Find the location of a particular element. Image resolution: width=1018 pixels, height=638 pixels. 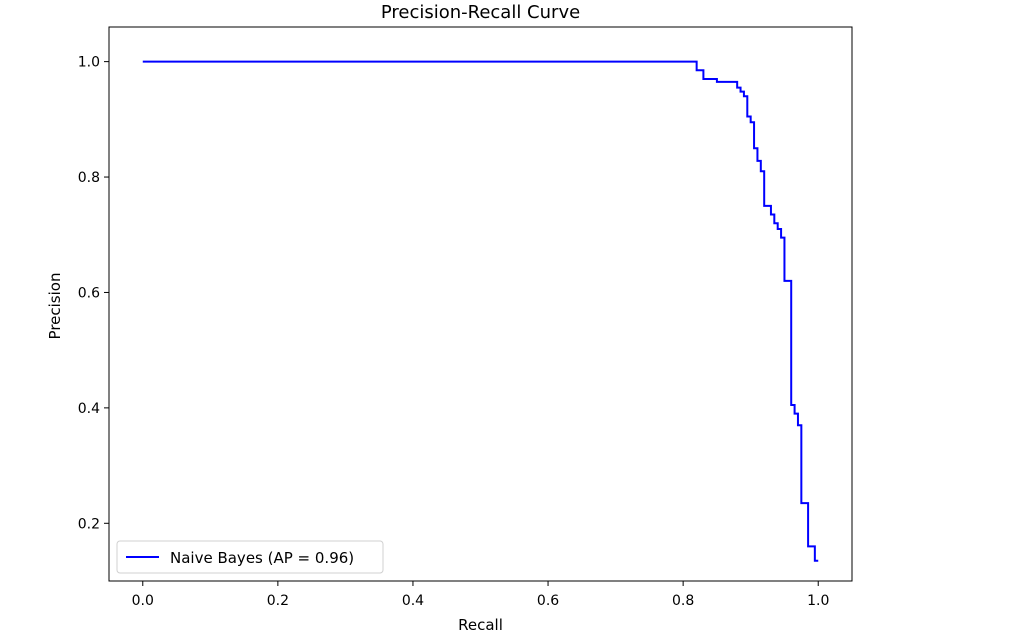

x-tick-label: 0.8 is located at coordinates (683, 601).